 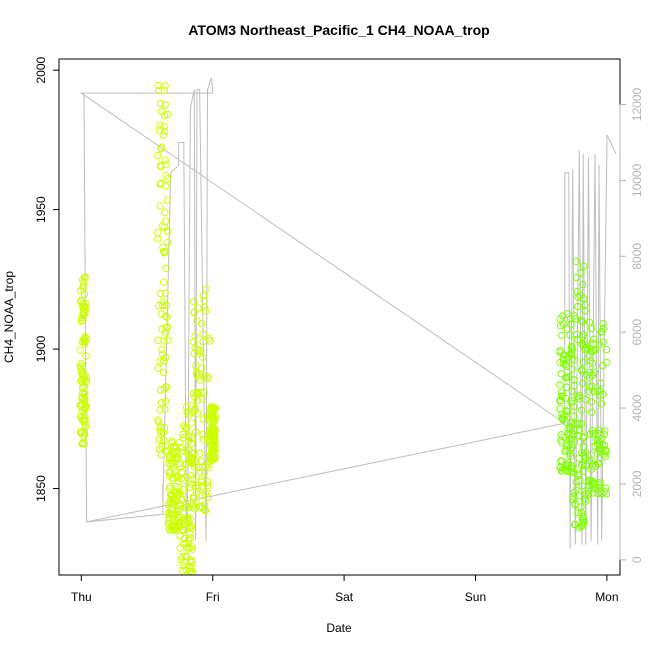 What do you see at coordinates (637, 105) in the screenshot?
I see `y2-tick-label: 12000` at bounding box center [637, 105].